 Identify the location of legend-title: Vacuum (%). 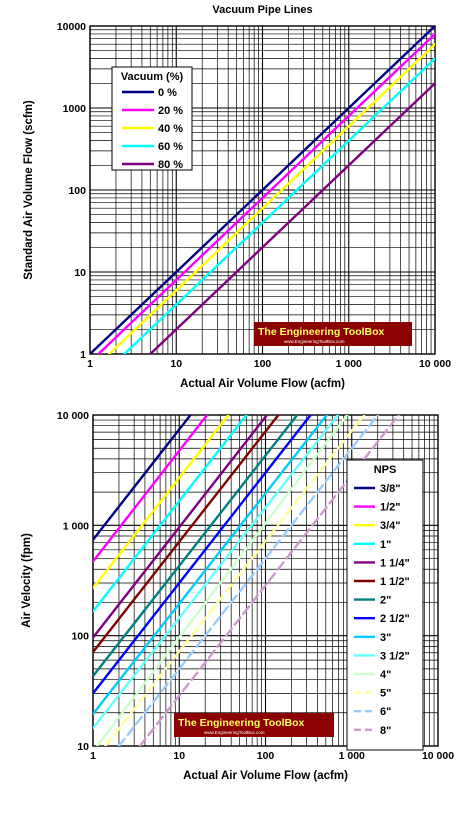
(152, 77).